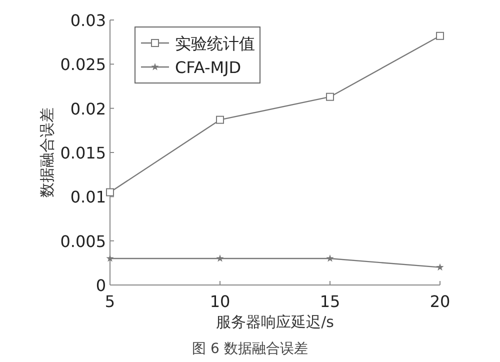 The width and height of the screenshot is (500, 362). Describe the element at coordinates (250, 349) in the screenshot. I see `caption: 图 6 数据融合误差` at that location.